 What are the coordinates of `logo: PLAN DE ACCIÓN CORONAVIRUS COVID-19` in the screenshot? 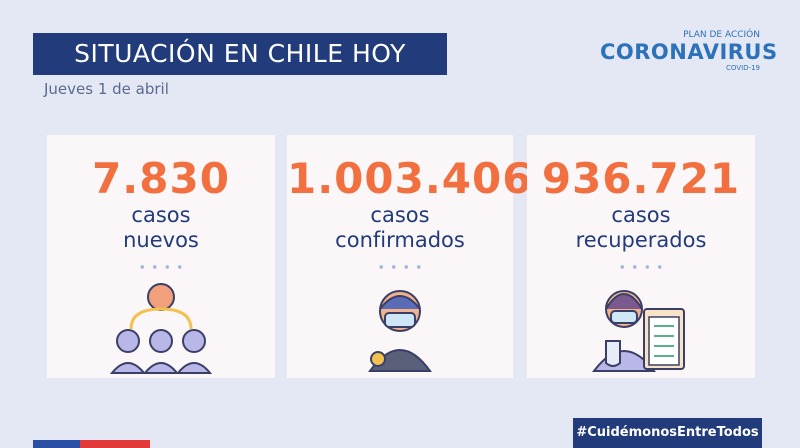 It's located at (689, 51).